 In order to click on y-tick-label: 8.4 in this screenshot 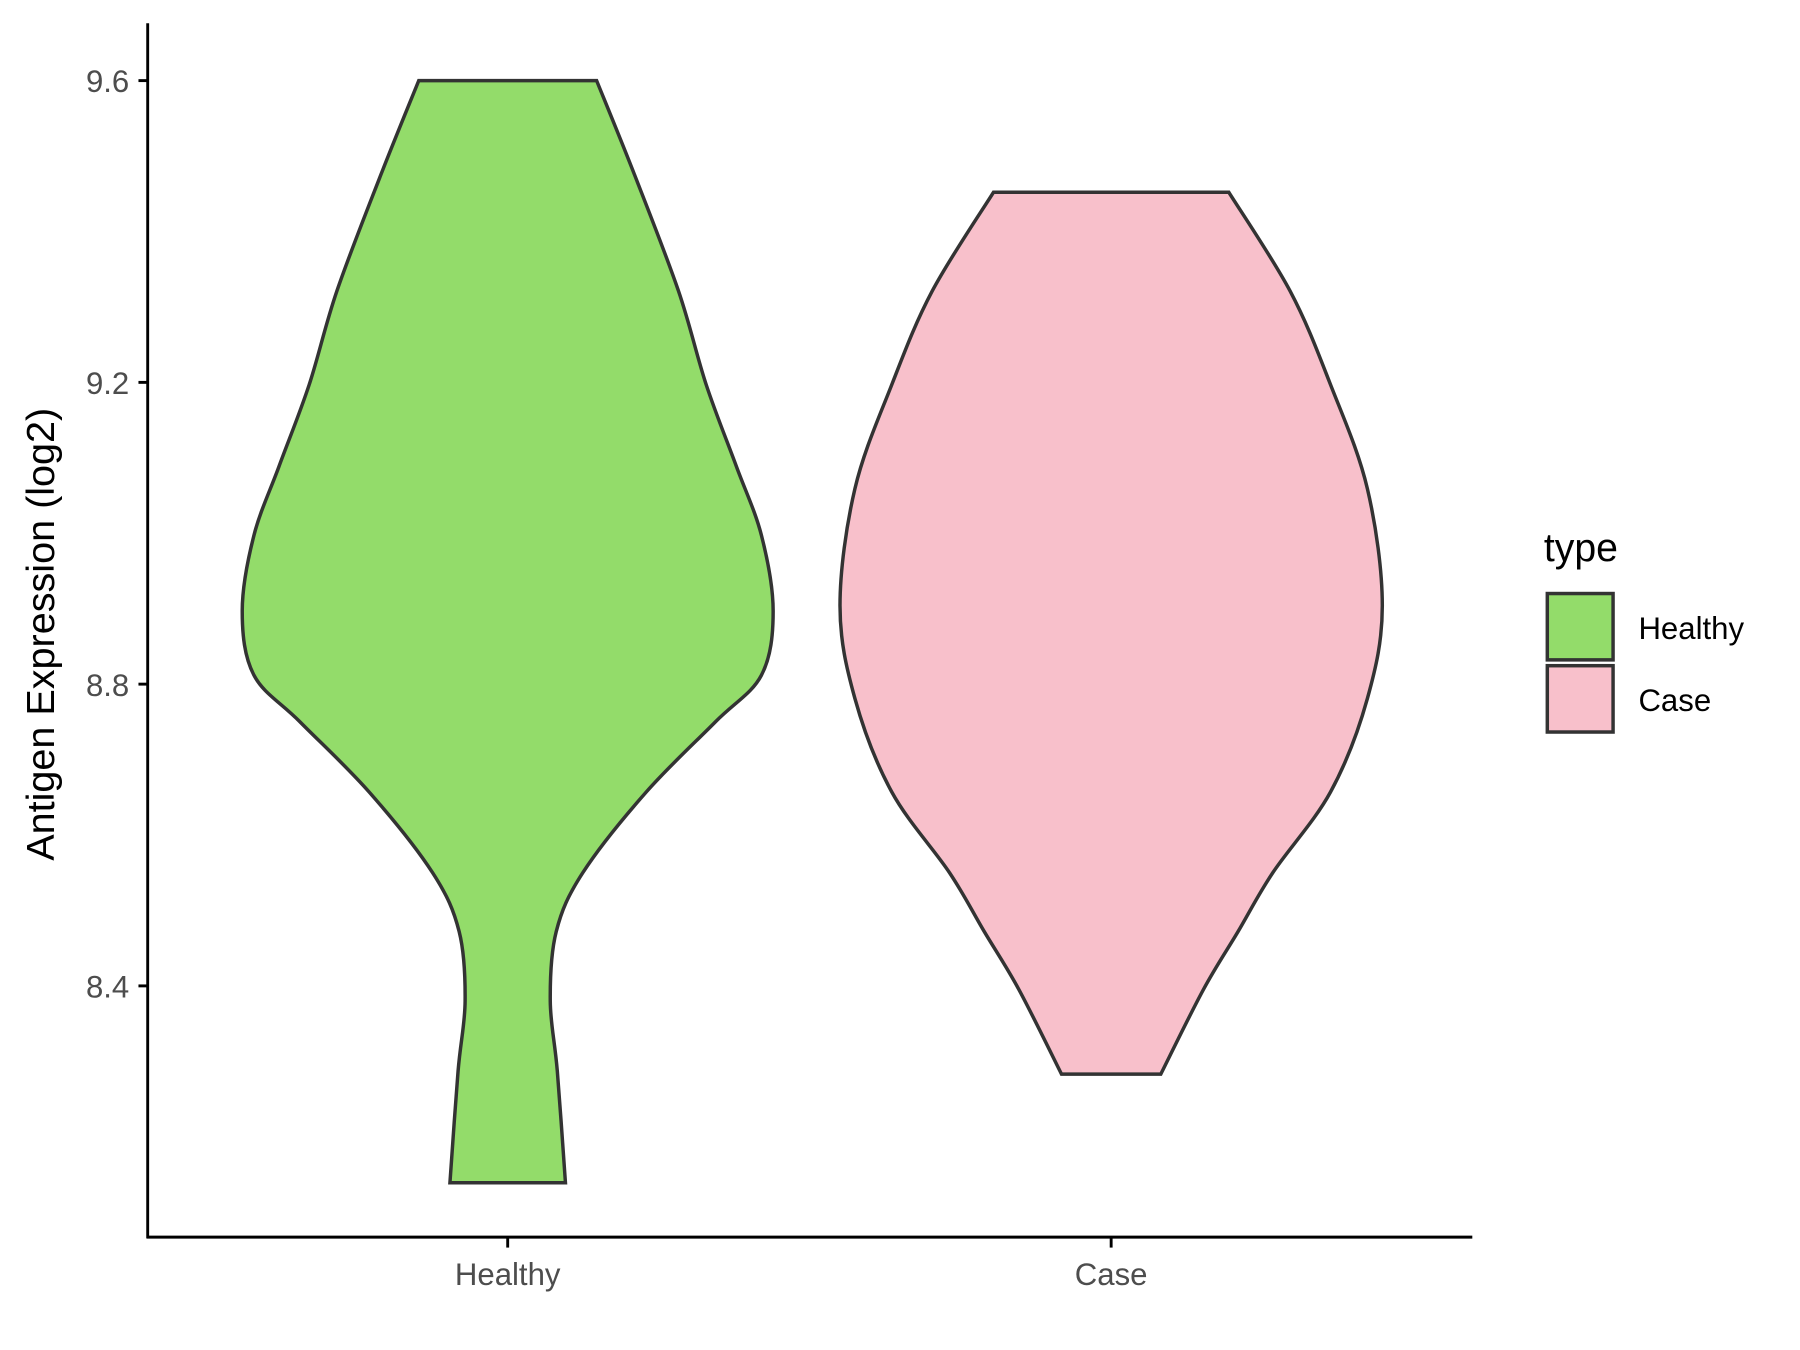, I will do `click(107, 986)`.